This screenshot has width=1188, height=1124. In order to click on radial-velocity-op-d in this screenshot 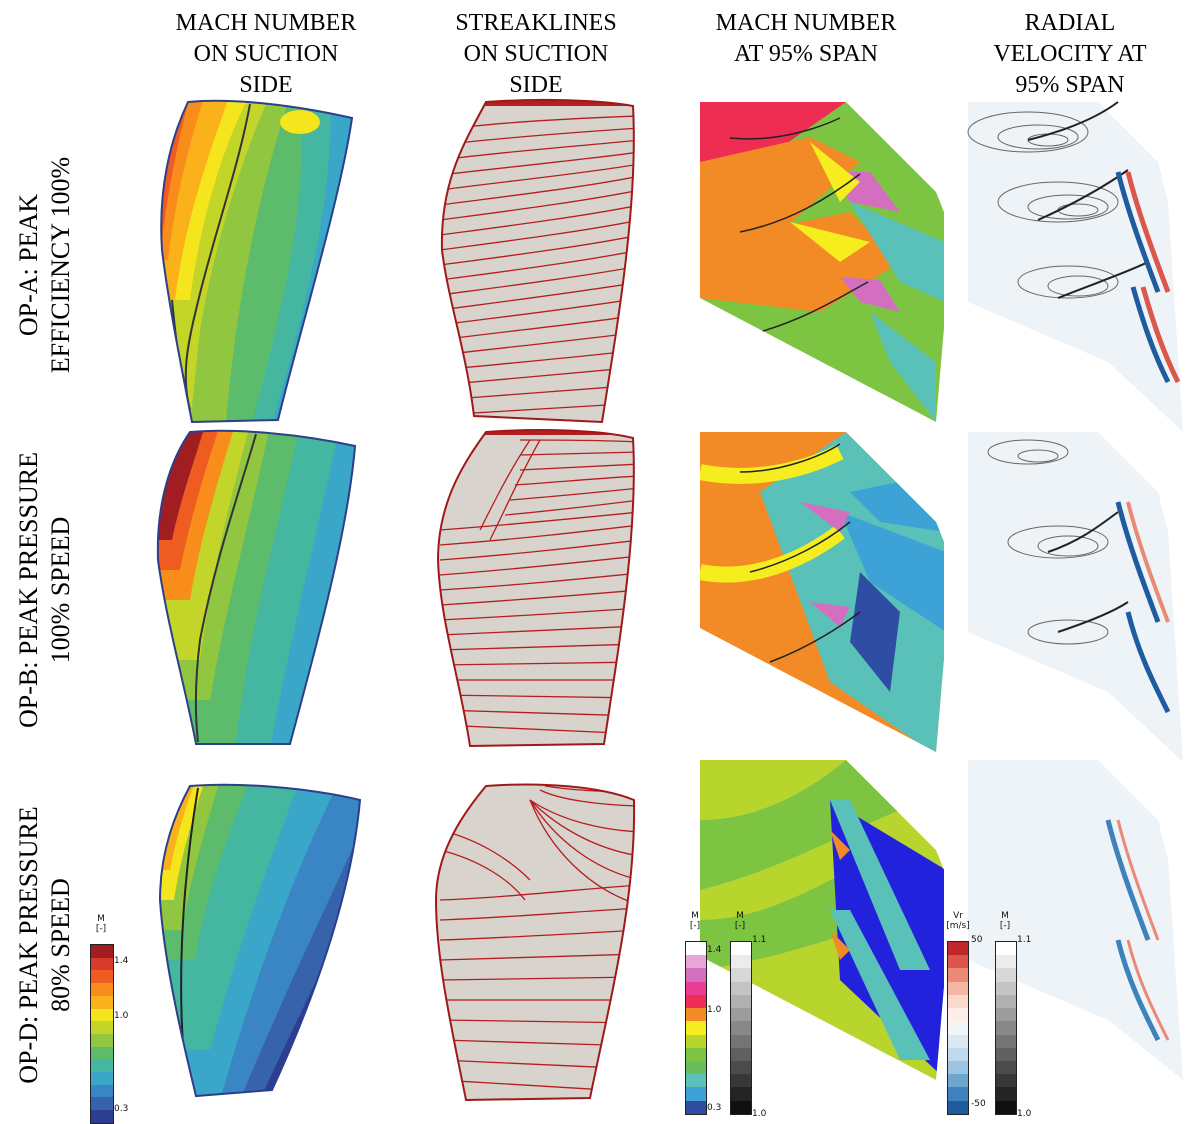, I will do `click(1075, 920)`.